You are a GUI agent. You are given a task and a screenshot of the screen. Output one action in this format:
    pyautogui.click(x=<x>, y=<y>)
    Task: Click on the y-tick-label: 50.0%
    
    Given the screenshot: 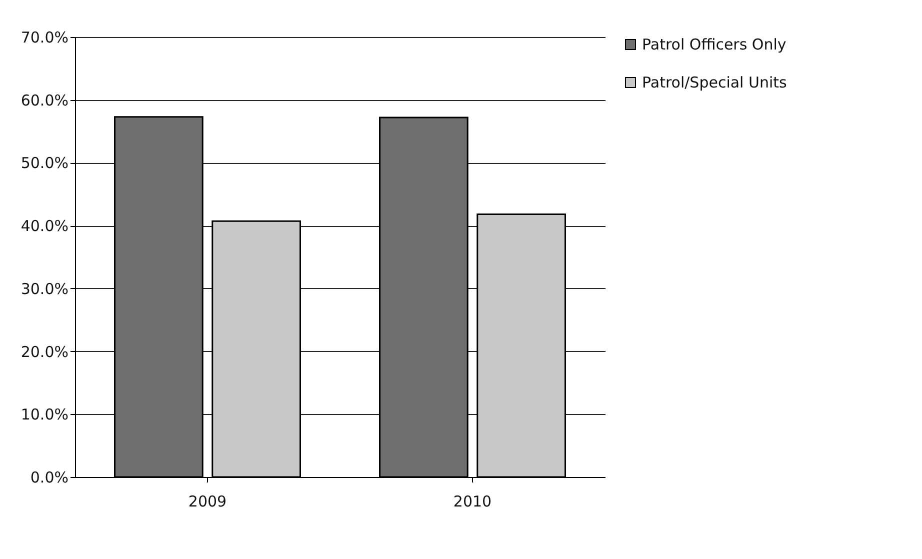 What is the action you would take?
    pyautogui.click(x=44, y=163)
    